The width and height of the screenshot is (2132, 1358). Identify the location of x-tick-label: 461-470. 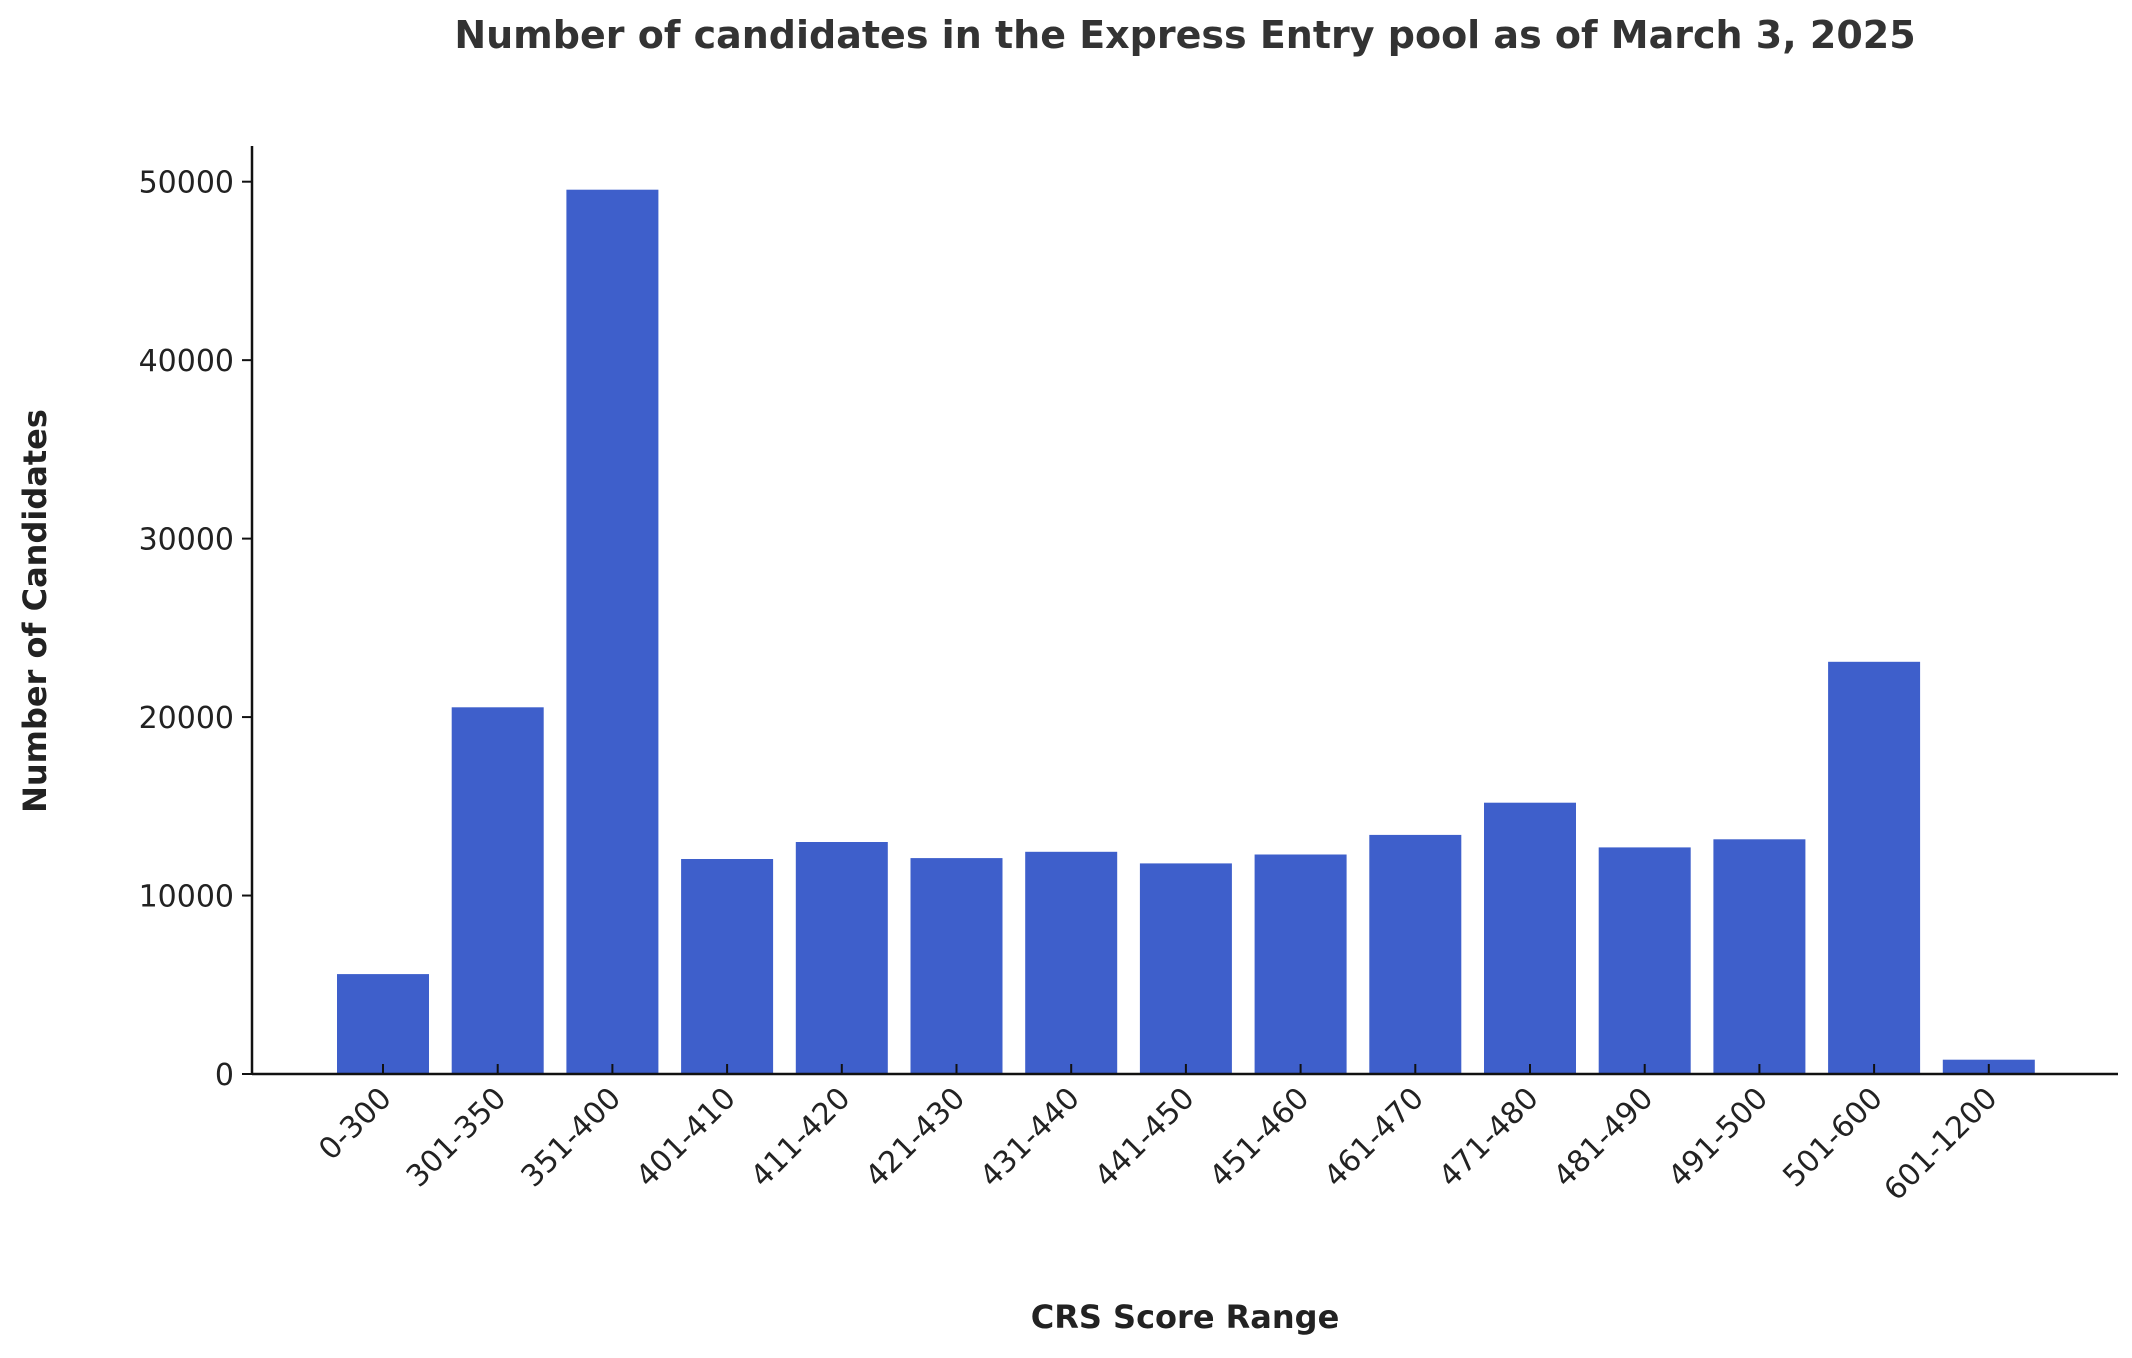
(1374, 1137).